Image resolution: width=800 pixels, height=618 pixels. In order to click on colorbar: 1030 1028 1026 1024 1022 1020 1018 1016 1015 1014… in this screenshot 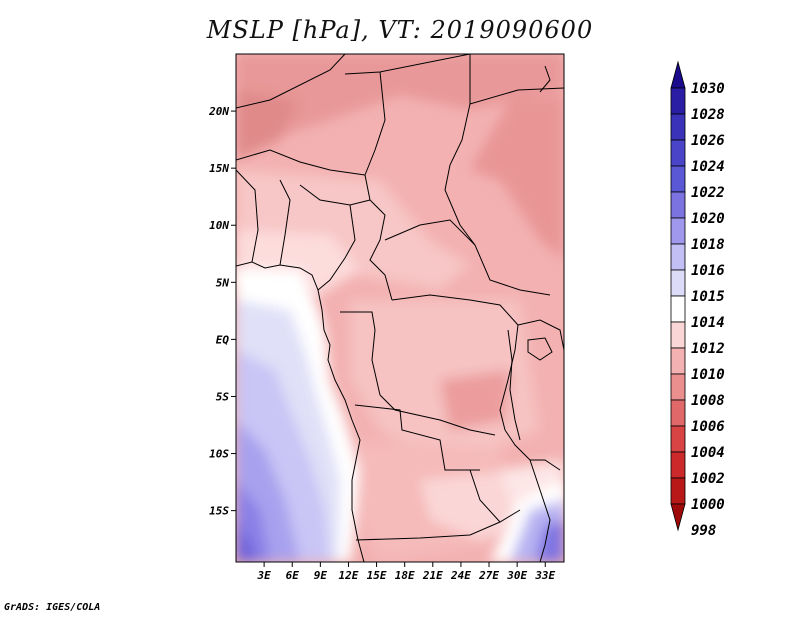, I will do `click(697, 299)`.